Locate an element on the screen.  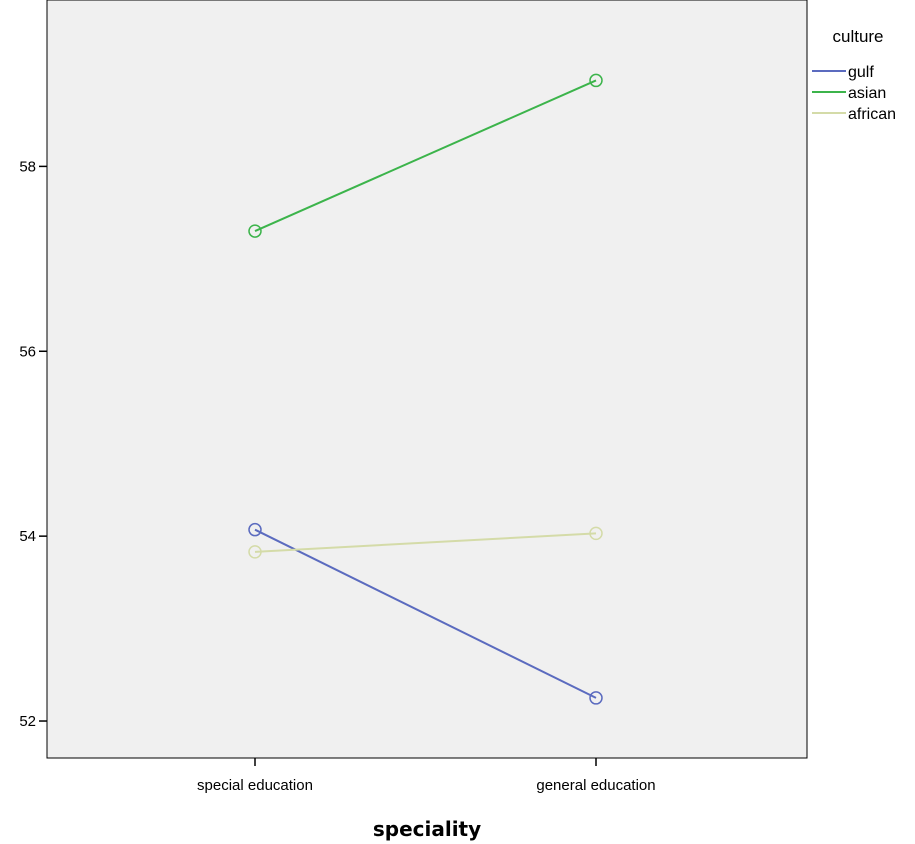
legend-label-gulf: gulf is located at coordinates (861, 72).